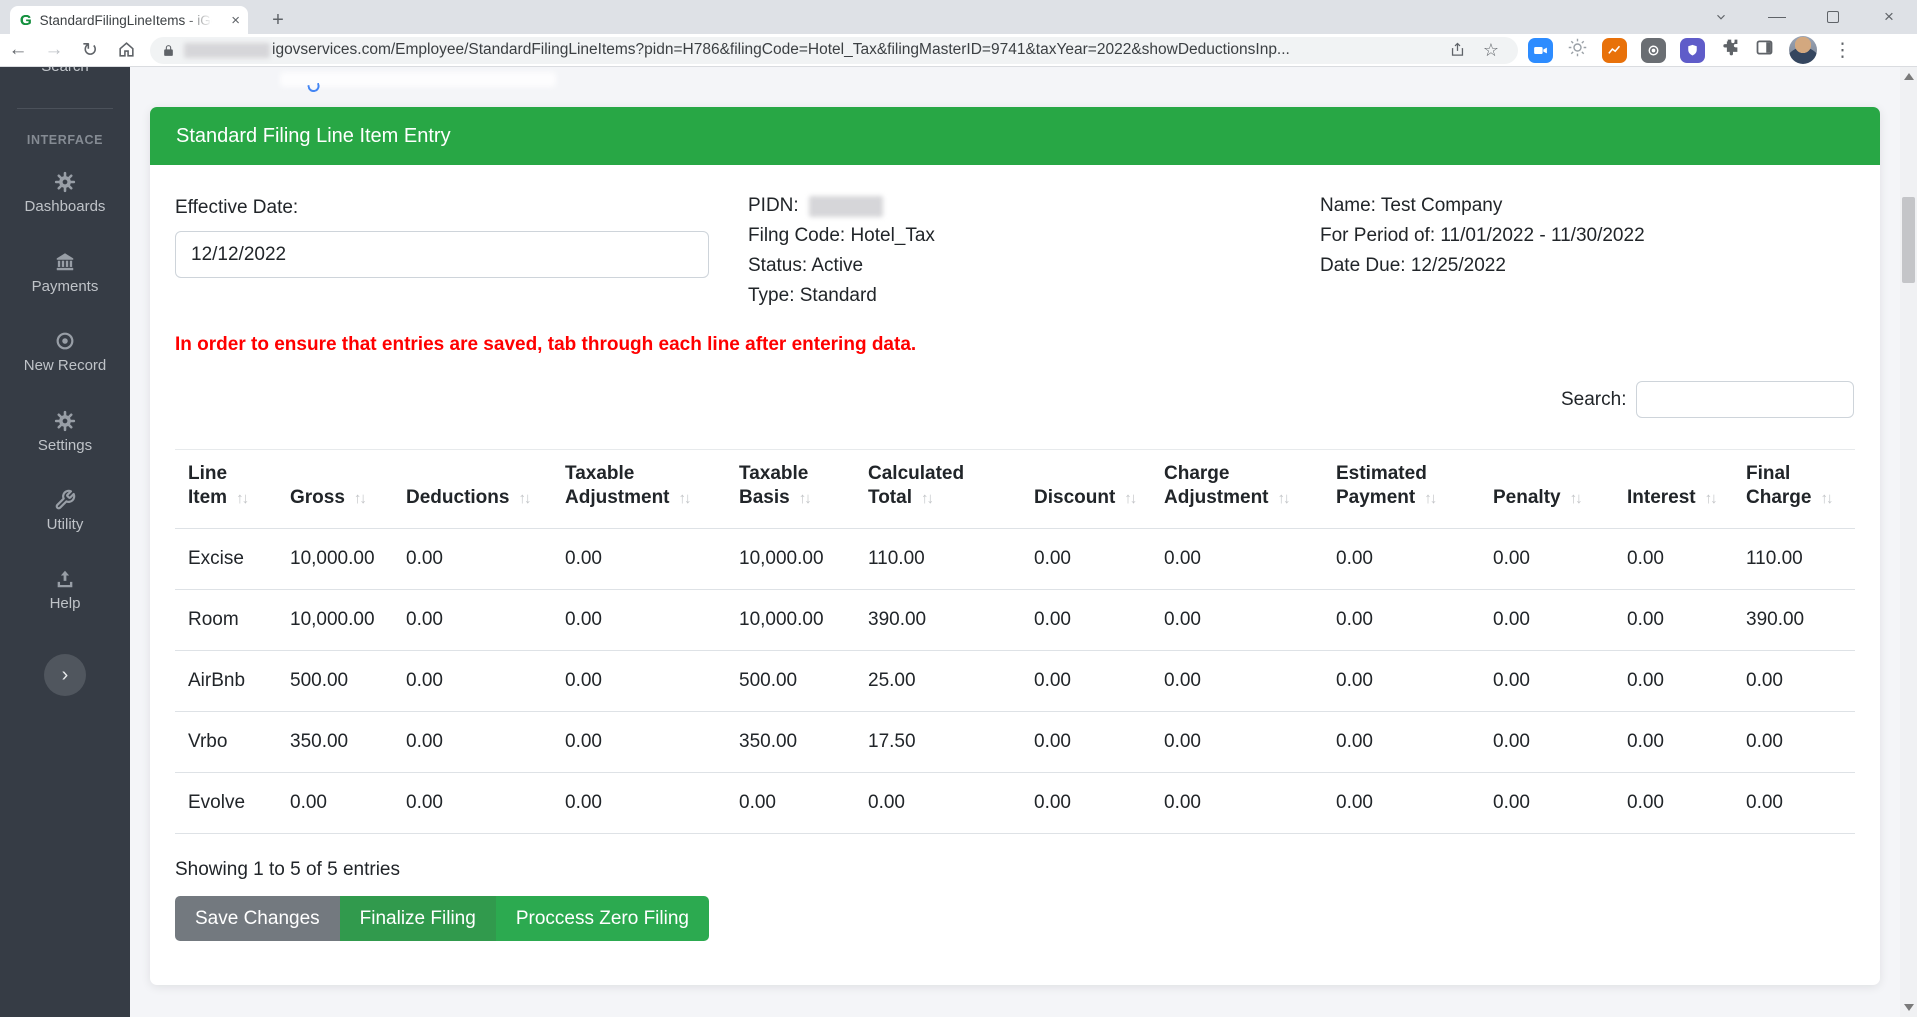  What do you see at coordinates (257, 918) in the screenshot?
I see `save-changes-button: Save Changes` at bounding box center [257, 918].